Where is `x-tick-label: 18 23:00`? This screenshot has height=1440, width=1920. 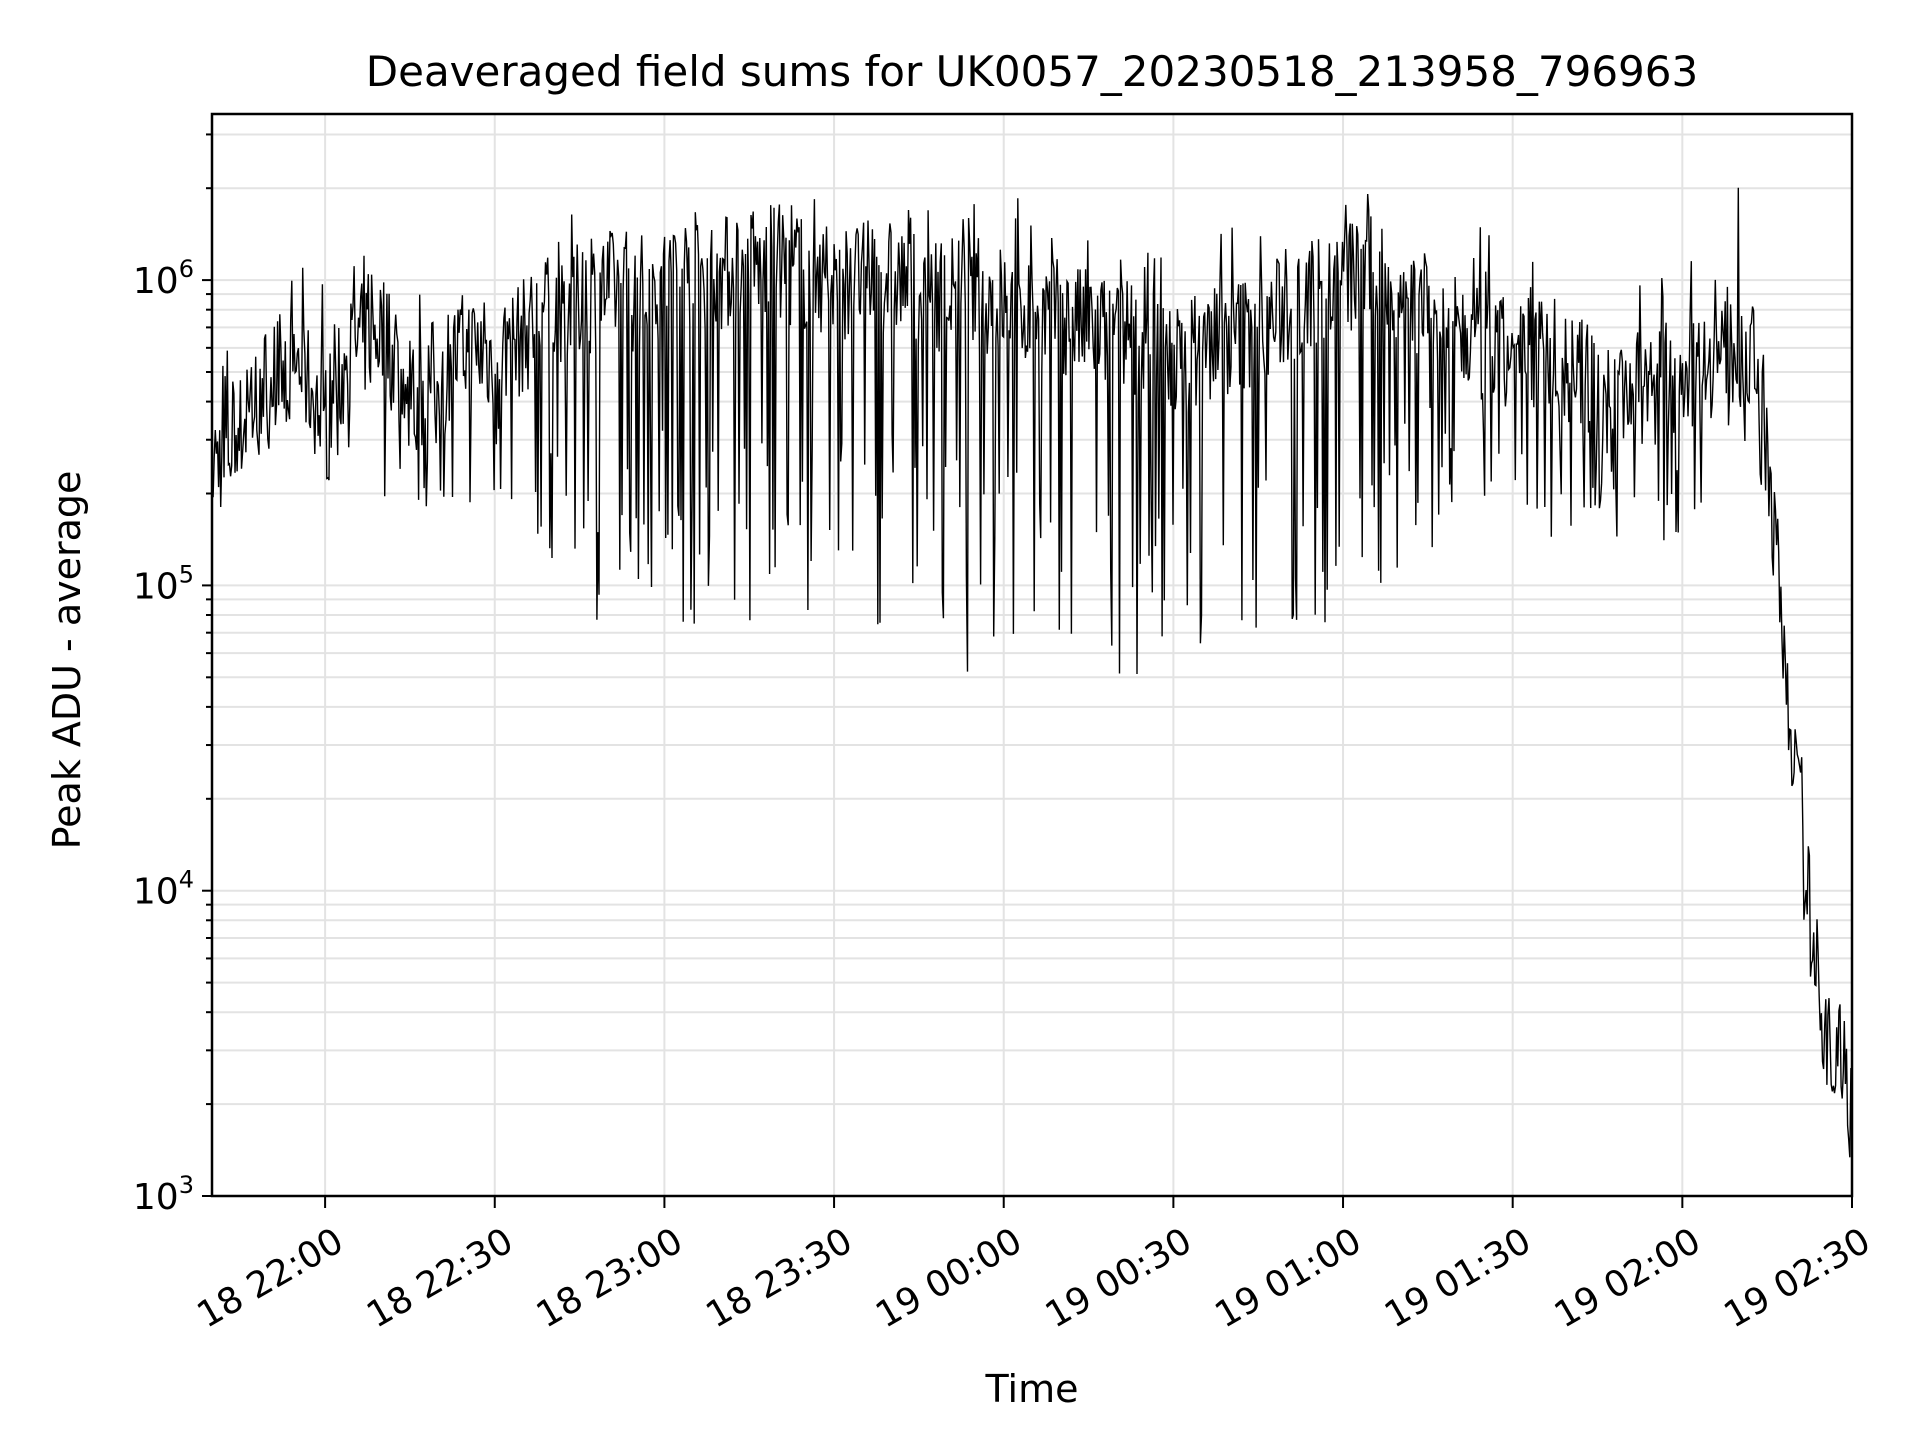 x-tick-label: 18 23:00 is located at coordinates (610, 1278).